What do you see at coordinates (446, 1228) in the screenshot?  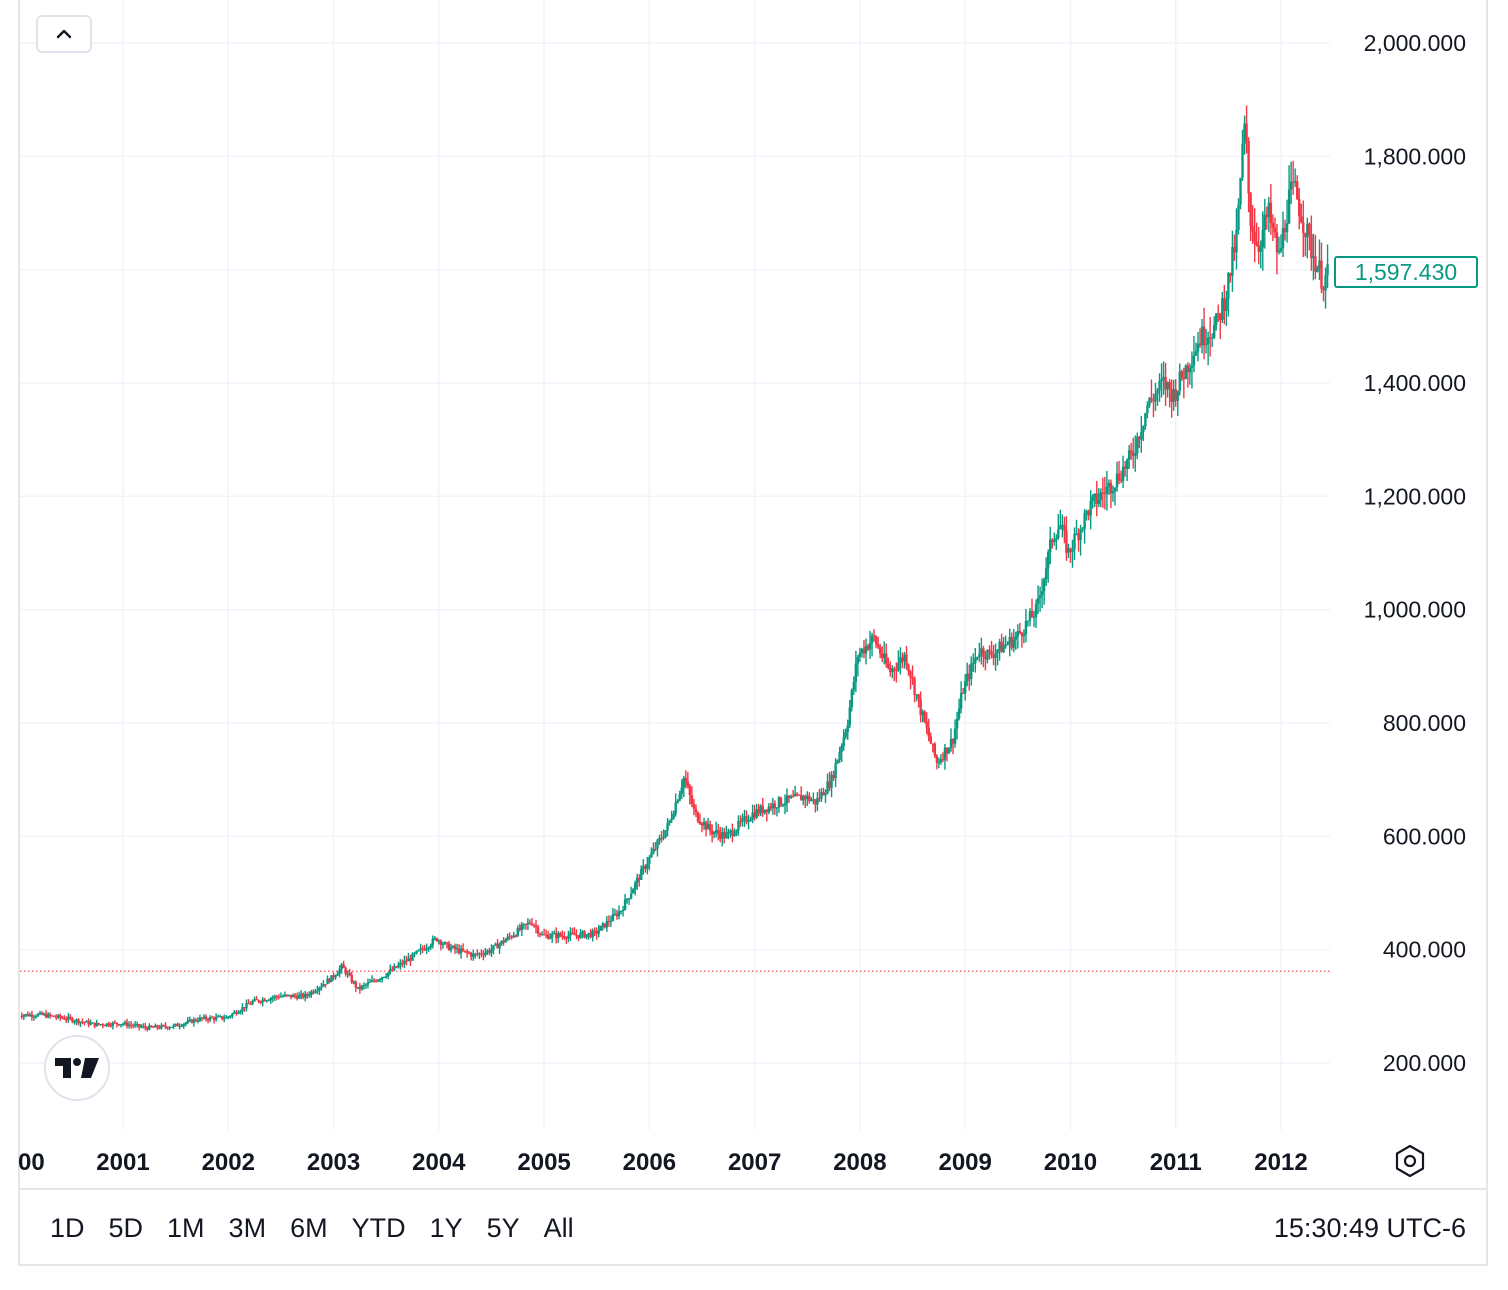 I see `range-button-1y: 1Y` at bounding box center [446, 1228].